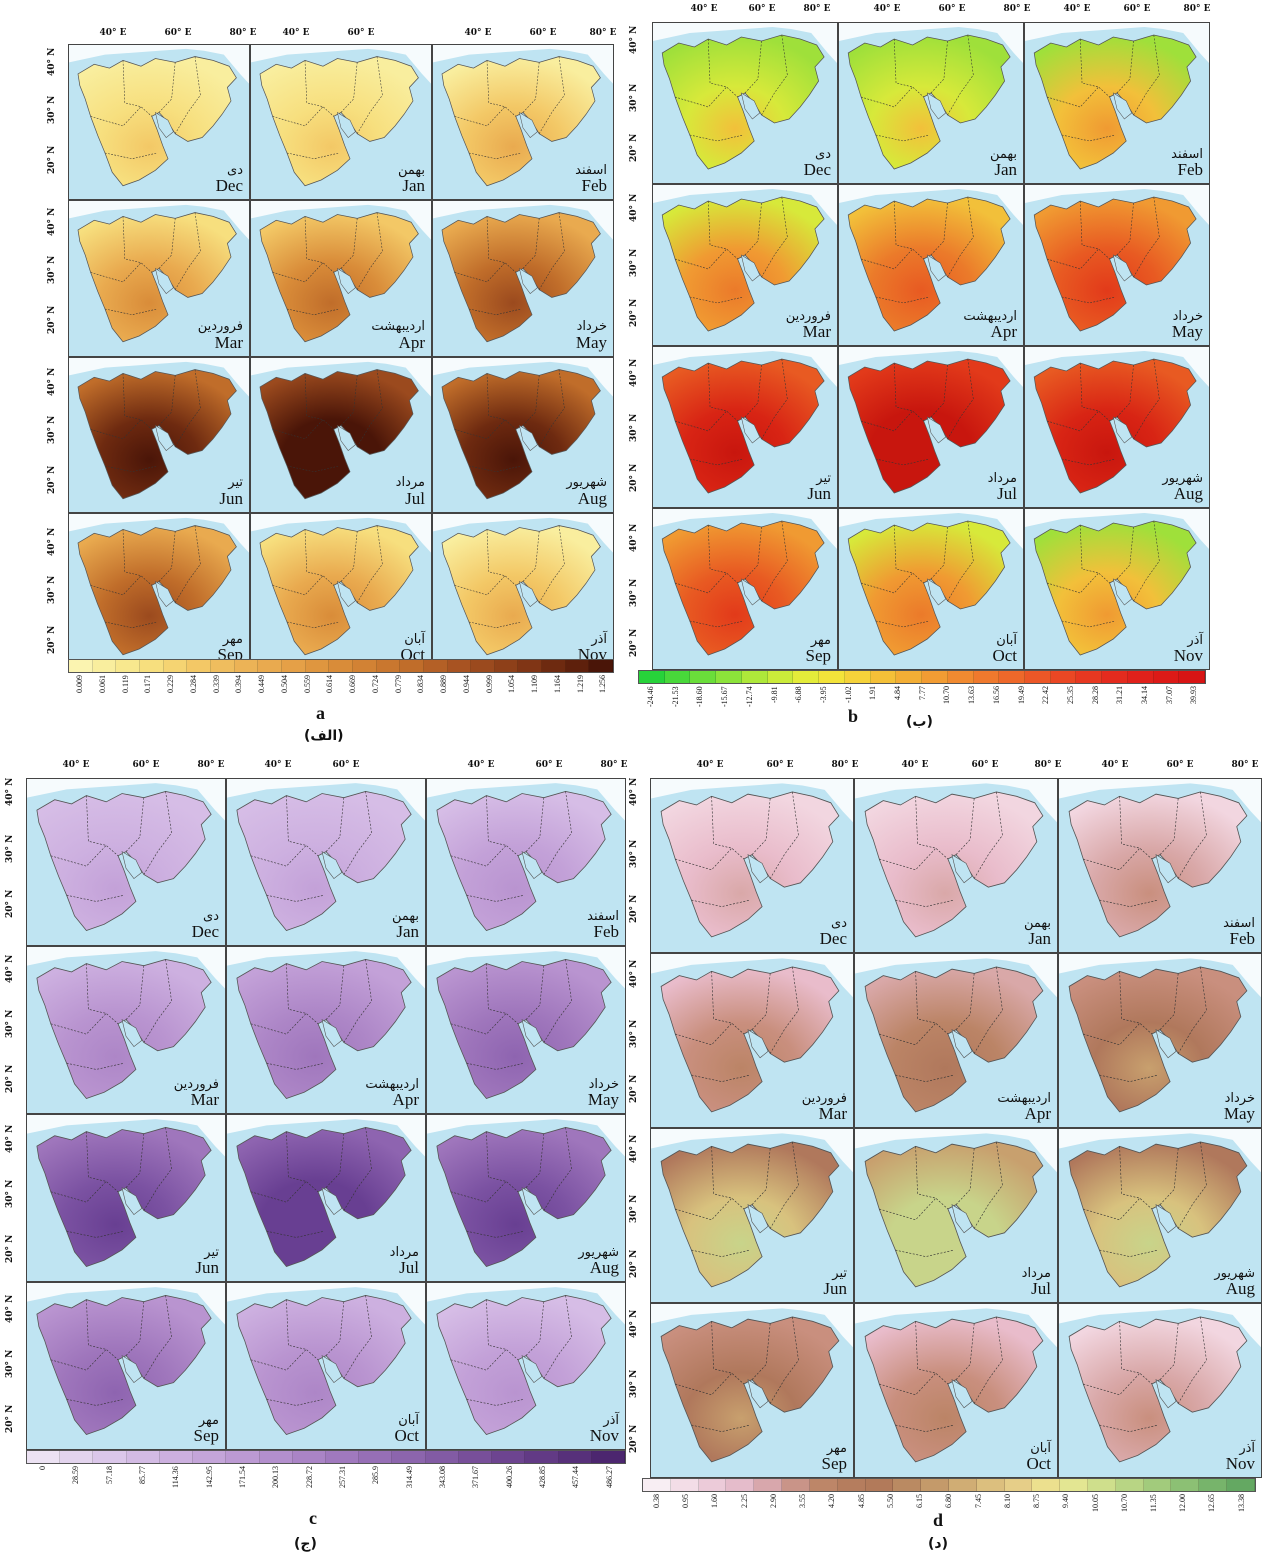 The height and width of the screenshot is (1564, 1271). What do you see at coordinates (411, 179) in the screenshot?
I see `month-label: بهمن Jan` at bounding box center [411, 179].